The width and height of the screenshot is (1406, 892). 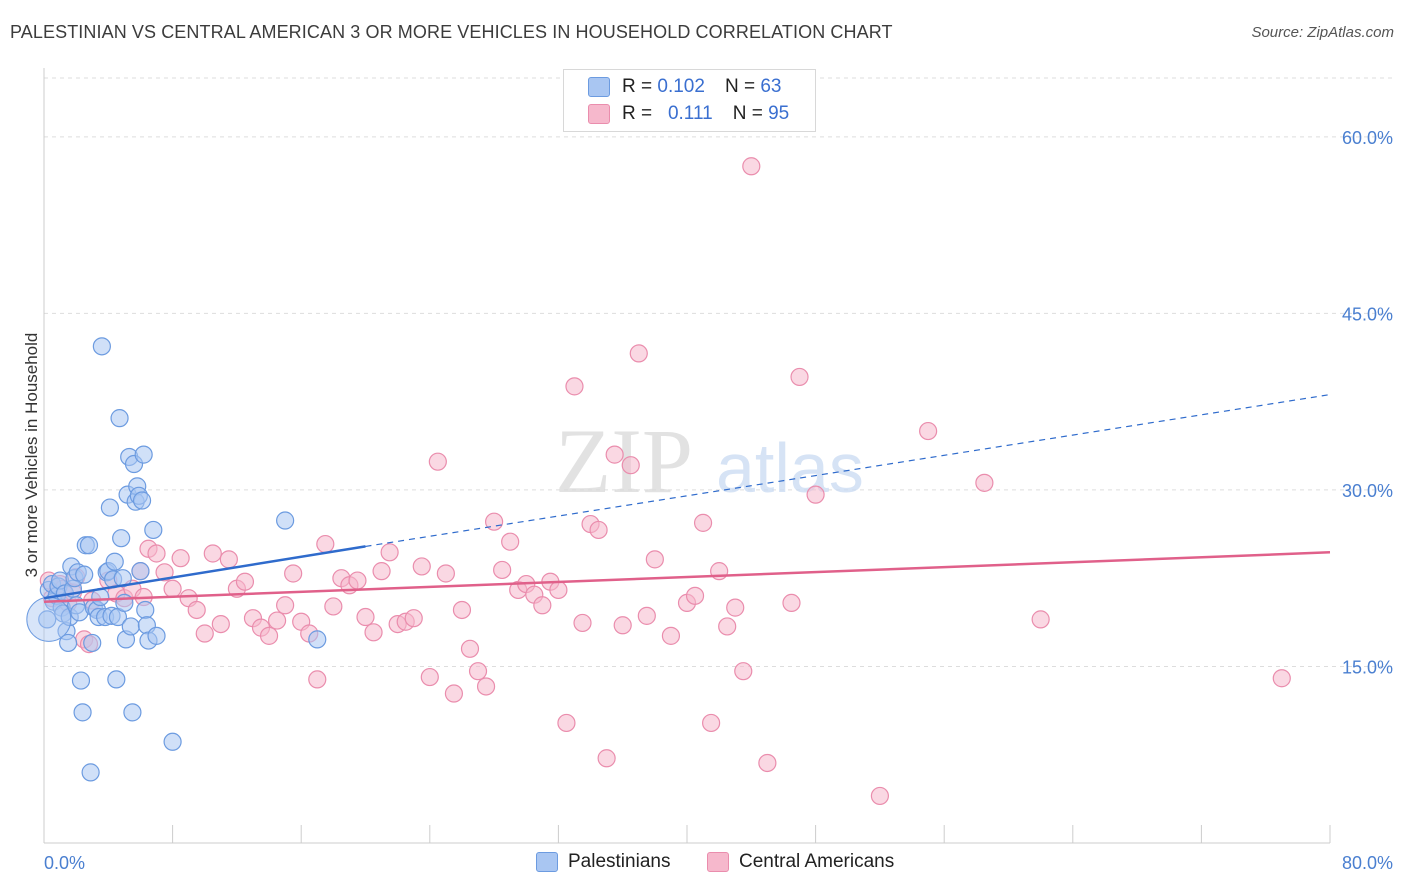 I want to click on bottom-legend-swatch-central-americans, so click(x=718, y=862).